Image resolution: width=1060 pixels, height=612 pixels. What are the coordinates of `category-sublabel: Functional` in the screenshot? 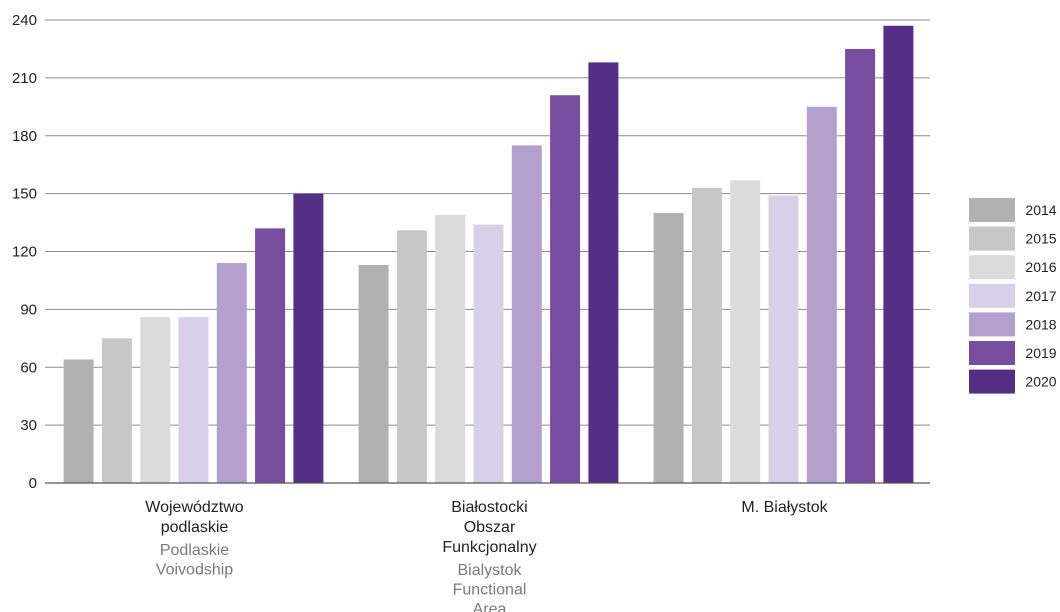 It's located at (490, 590).